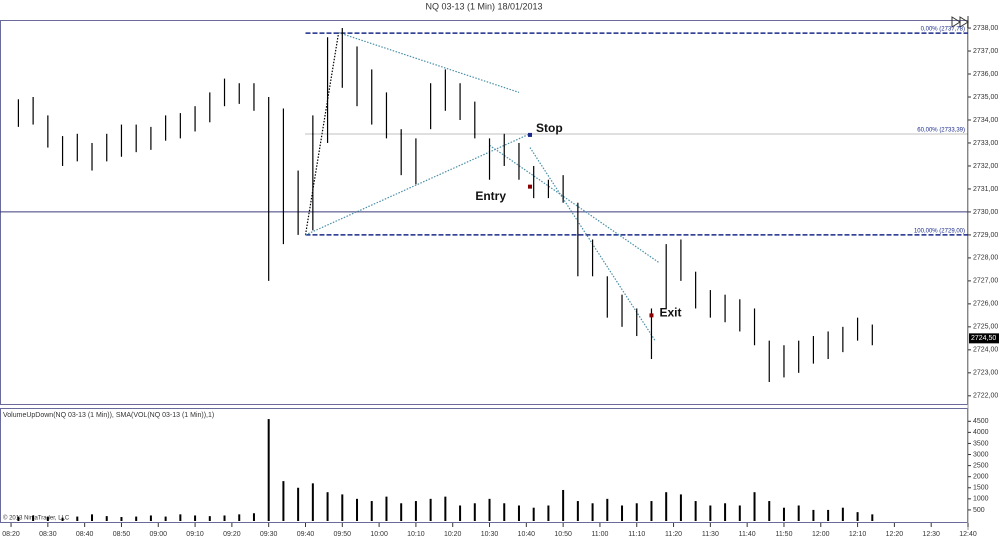 This screenshot has height=551, width=1000. What do you see at coordinates (981, 499) in the screenshot?
I see `y-tick-label: 1000` at bounding box center [981, 499].